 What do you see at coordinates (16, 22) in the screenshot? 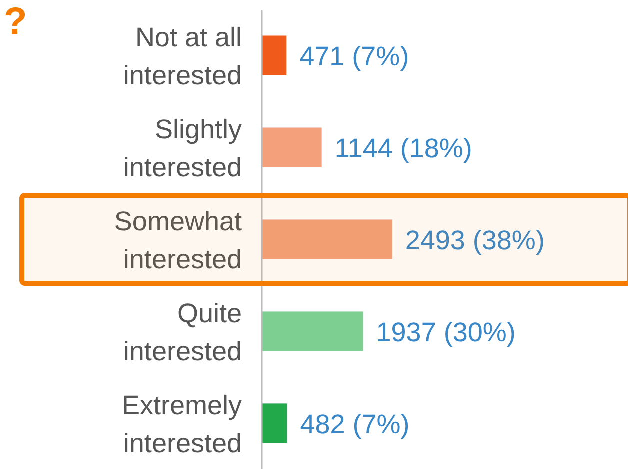
I see `chart-title: ?` at bounding box center [16, 22].